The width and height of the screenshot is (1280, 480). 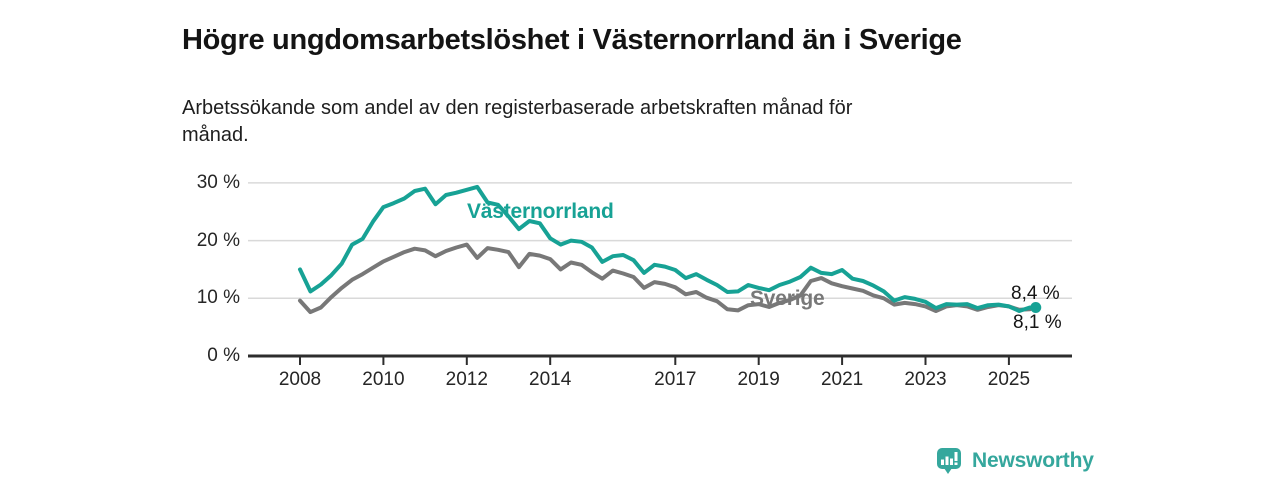 What do you see at coordinates (925, 379) in the screenshot?
I see `x-axis-tick-label: 2023` at bounding box center [925, 379].